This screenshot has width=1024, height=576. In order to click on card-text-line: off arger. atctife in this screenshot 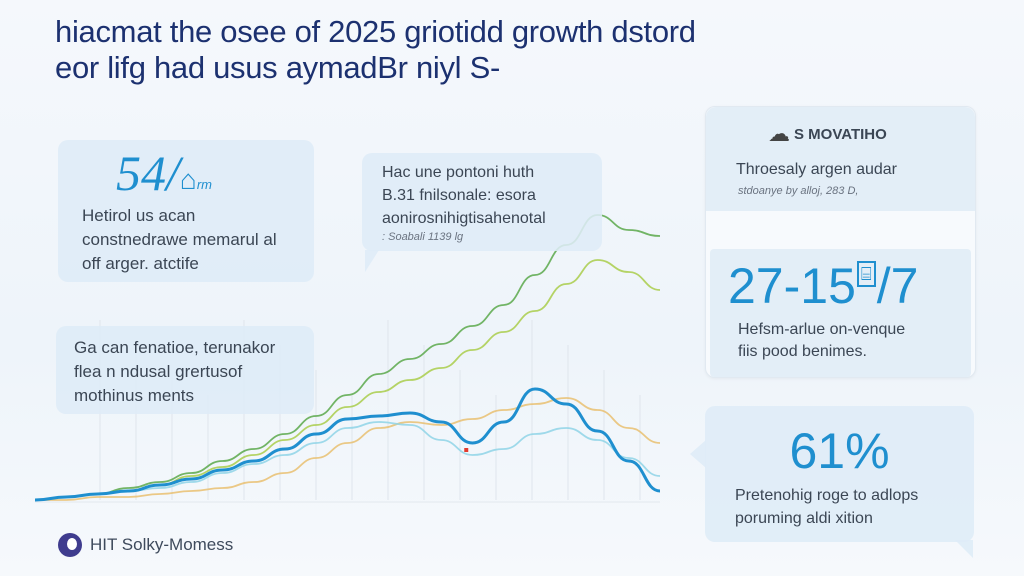, I will do `click(140, 263)`.